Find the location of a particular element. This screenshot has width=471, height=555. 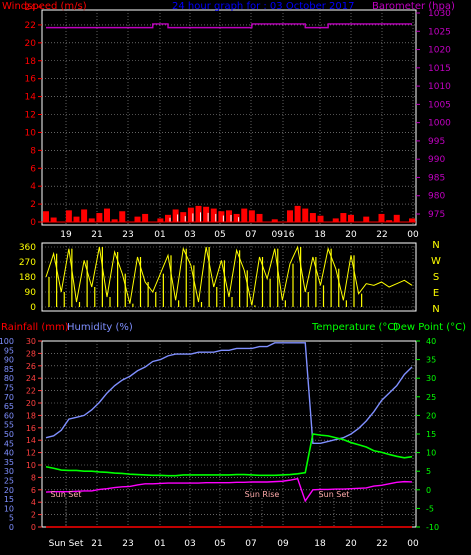

temperature-line is located at coordinates (229, 455).